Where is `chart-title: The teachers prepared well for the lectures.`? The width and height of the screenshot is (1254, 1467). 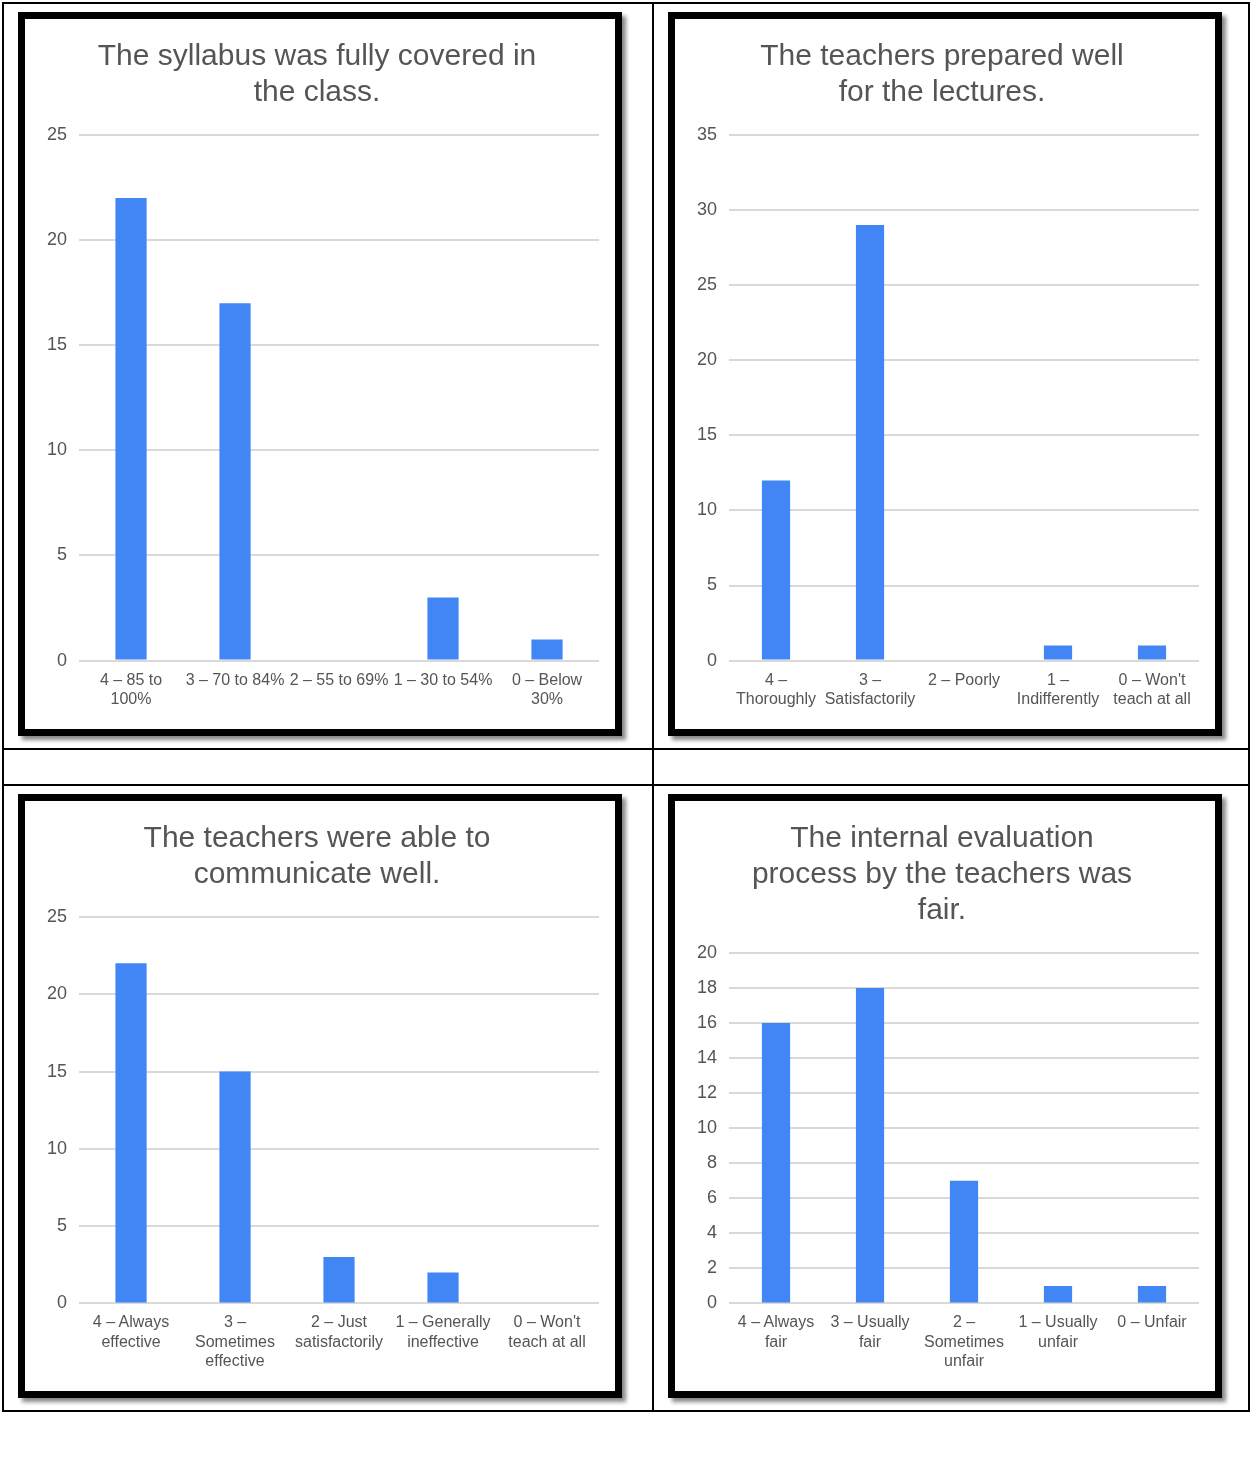 chart-title: The teachers prepared well for the lectures. is located at coordinates (942, 73).